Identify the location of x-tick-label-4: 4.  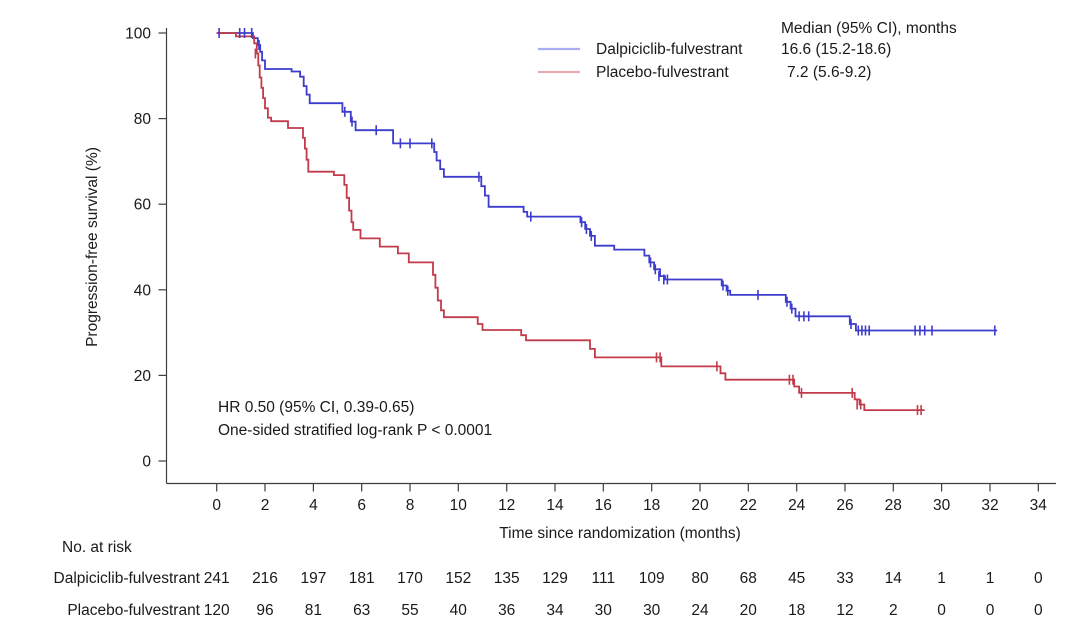
(313, 505).